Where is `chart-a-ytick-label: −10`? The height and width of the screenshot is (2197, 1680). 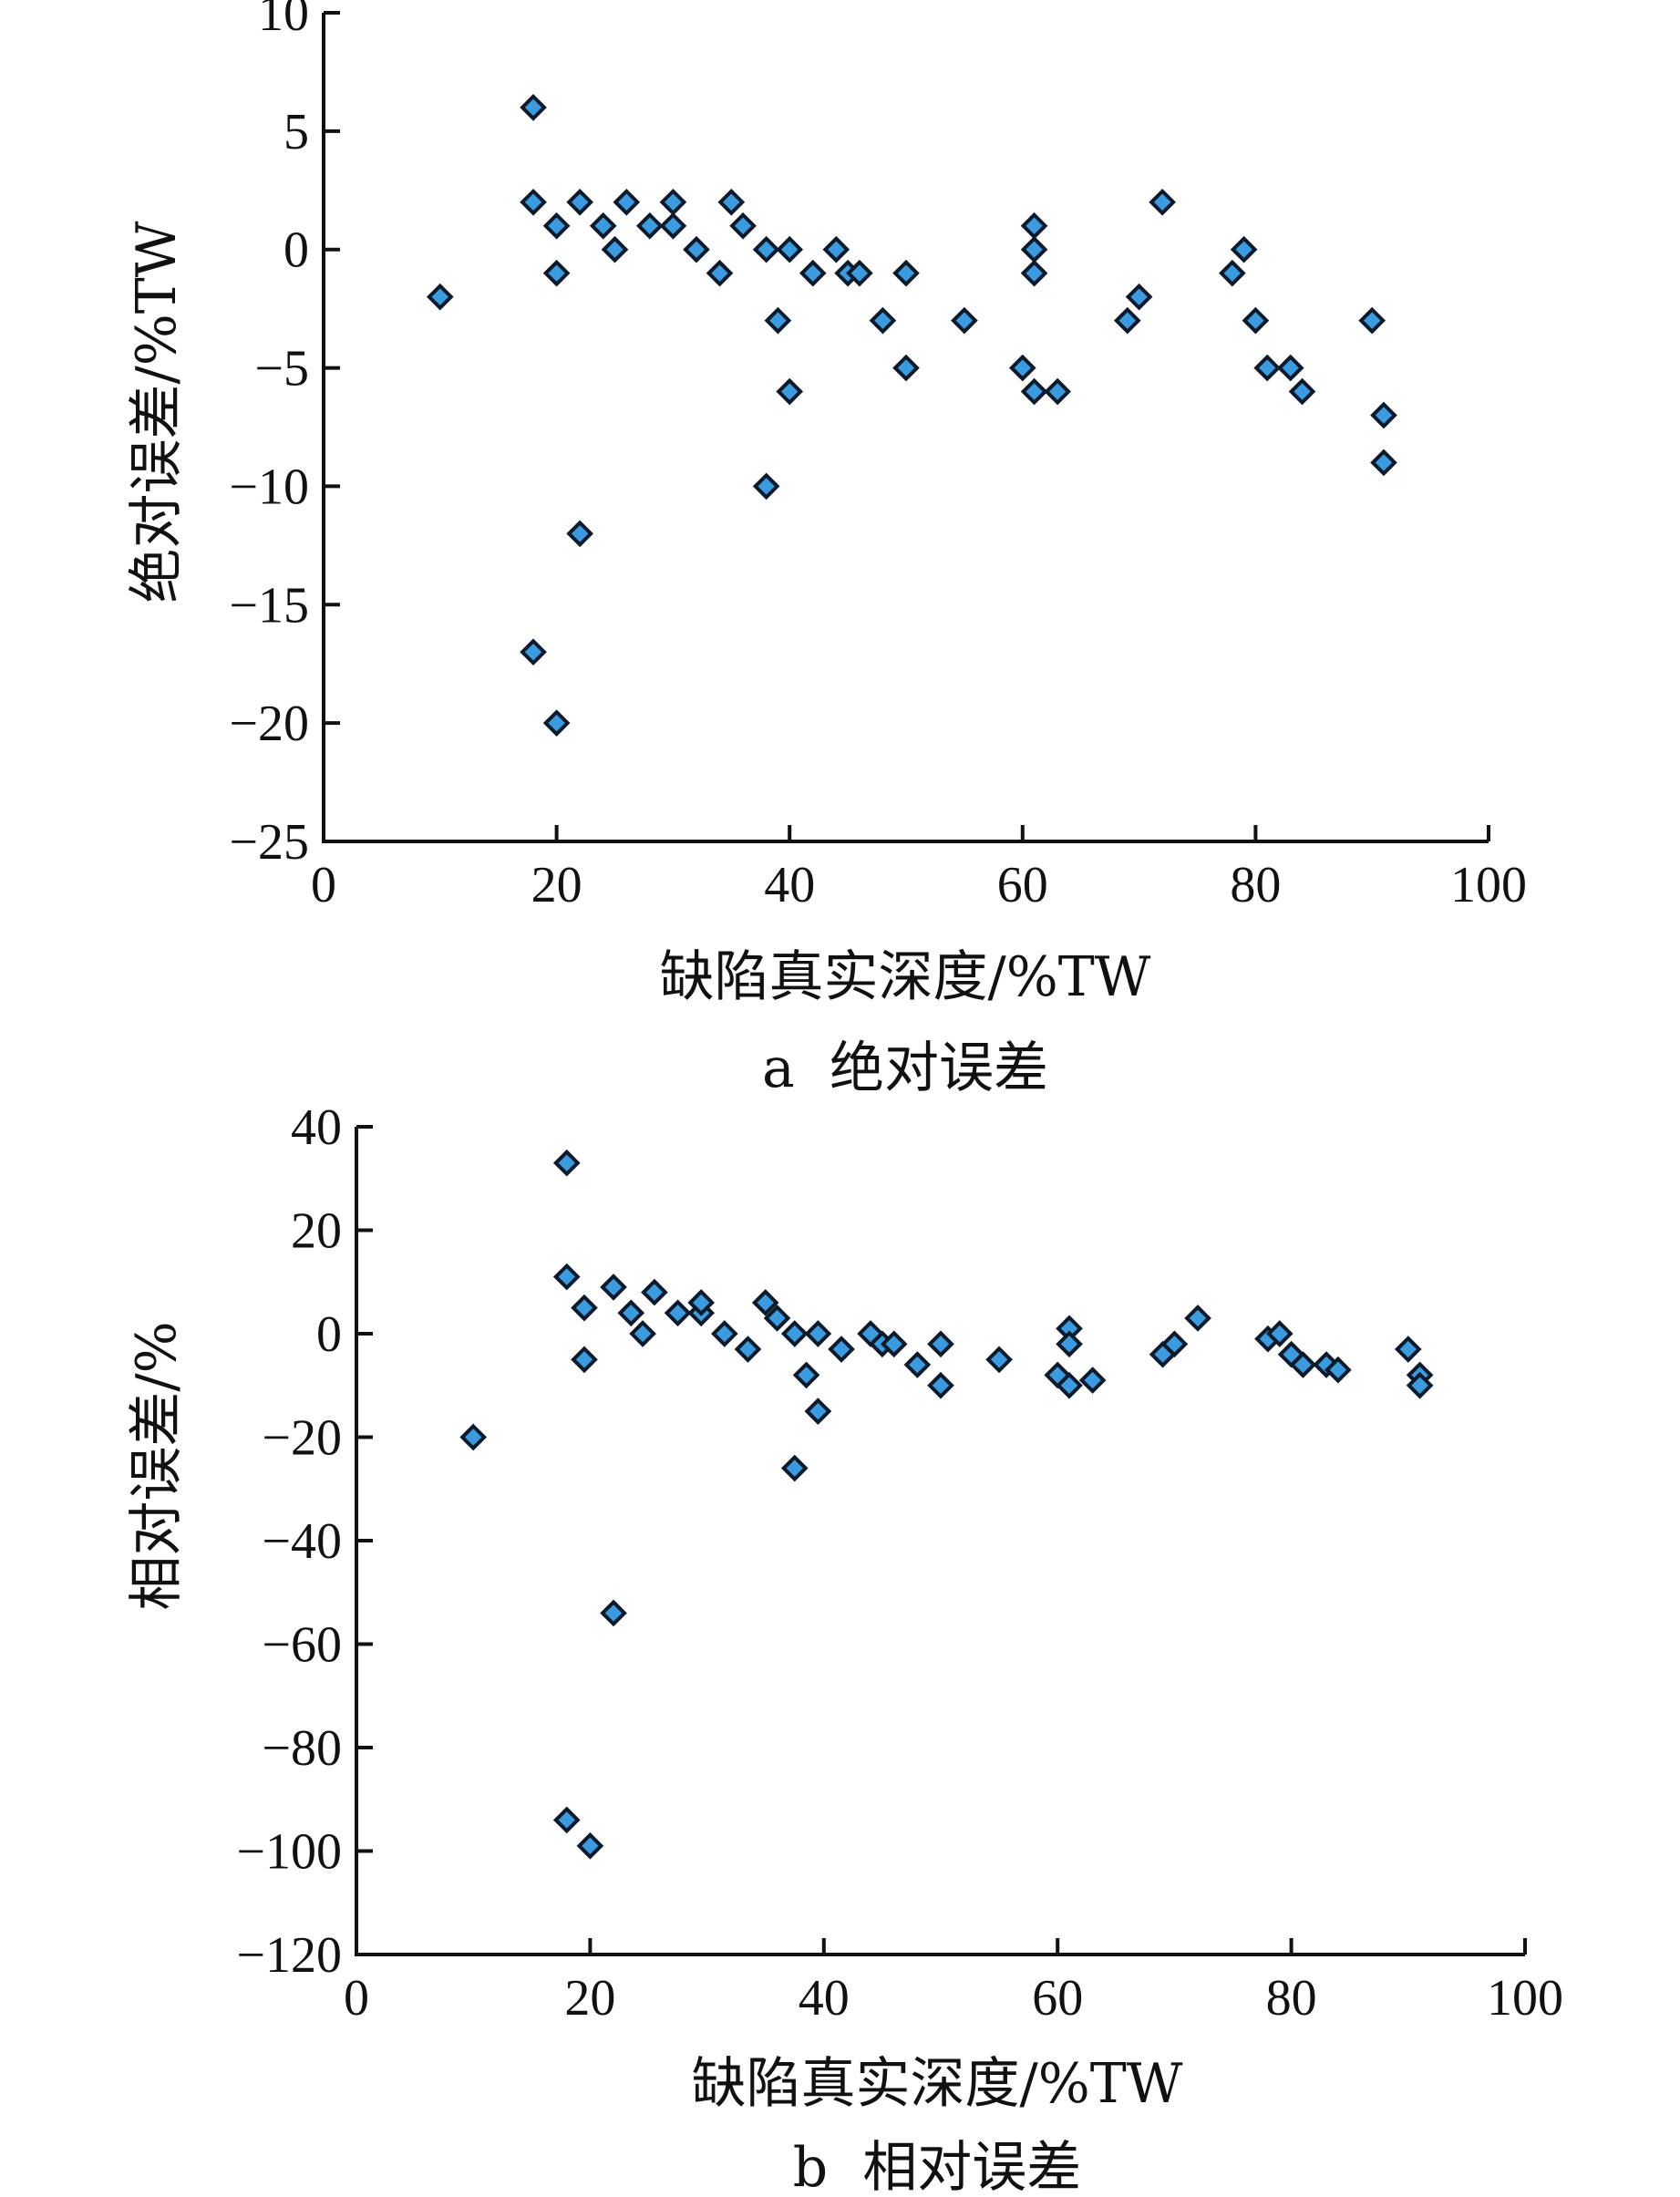 chart-a-ytick-label: −10 is located at coordinates (269, 487).